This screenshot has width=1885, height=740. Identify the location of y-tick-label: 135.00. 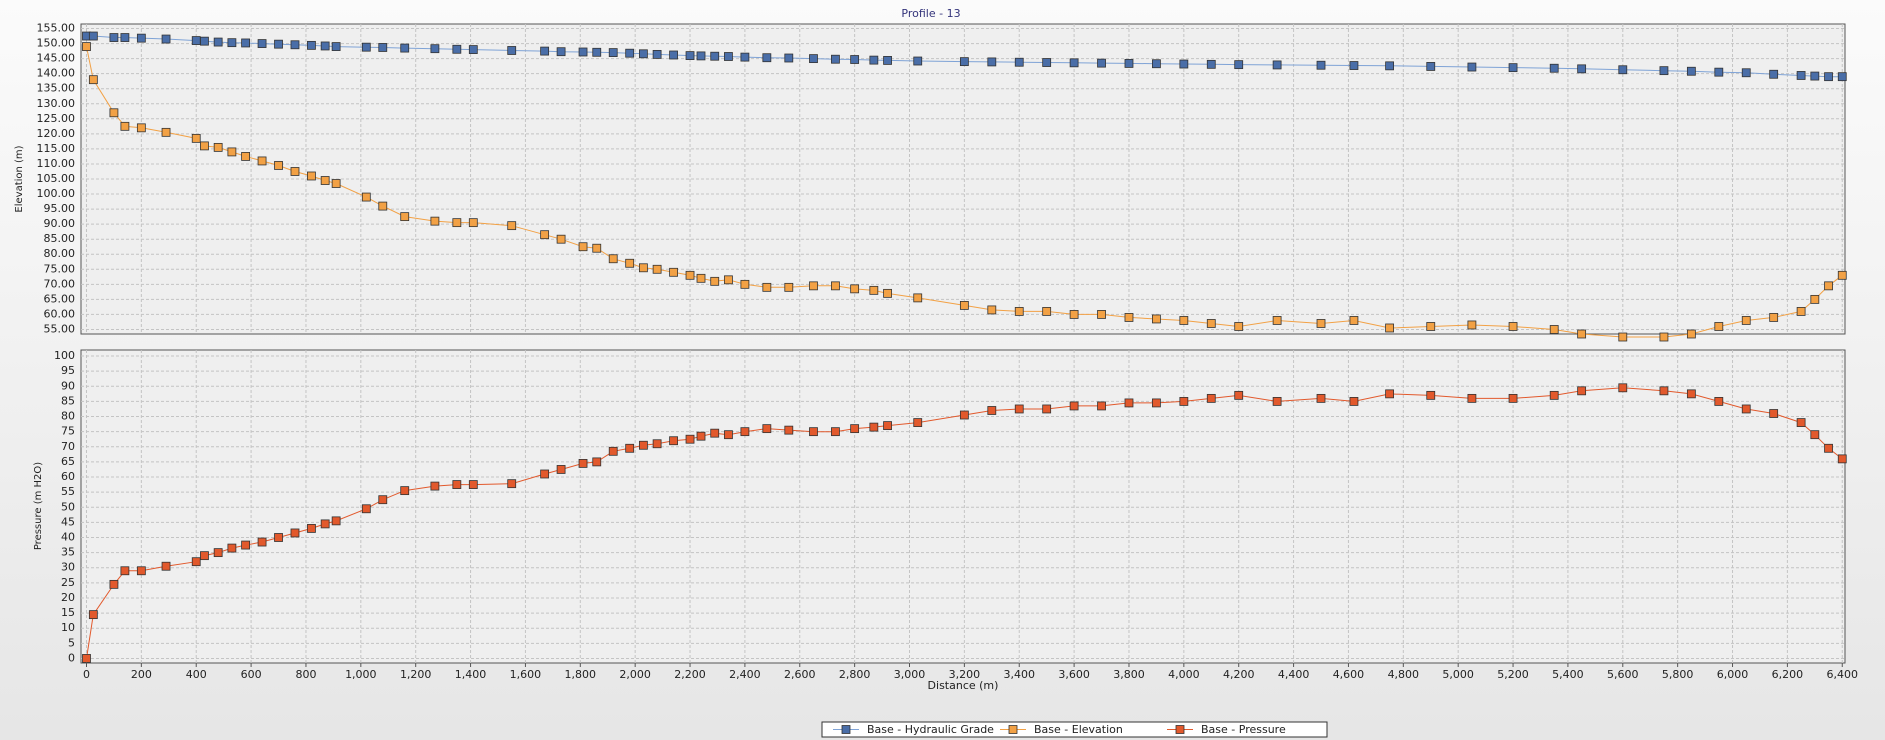
(56, 88).